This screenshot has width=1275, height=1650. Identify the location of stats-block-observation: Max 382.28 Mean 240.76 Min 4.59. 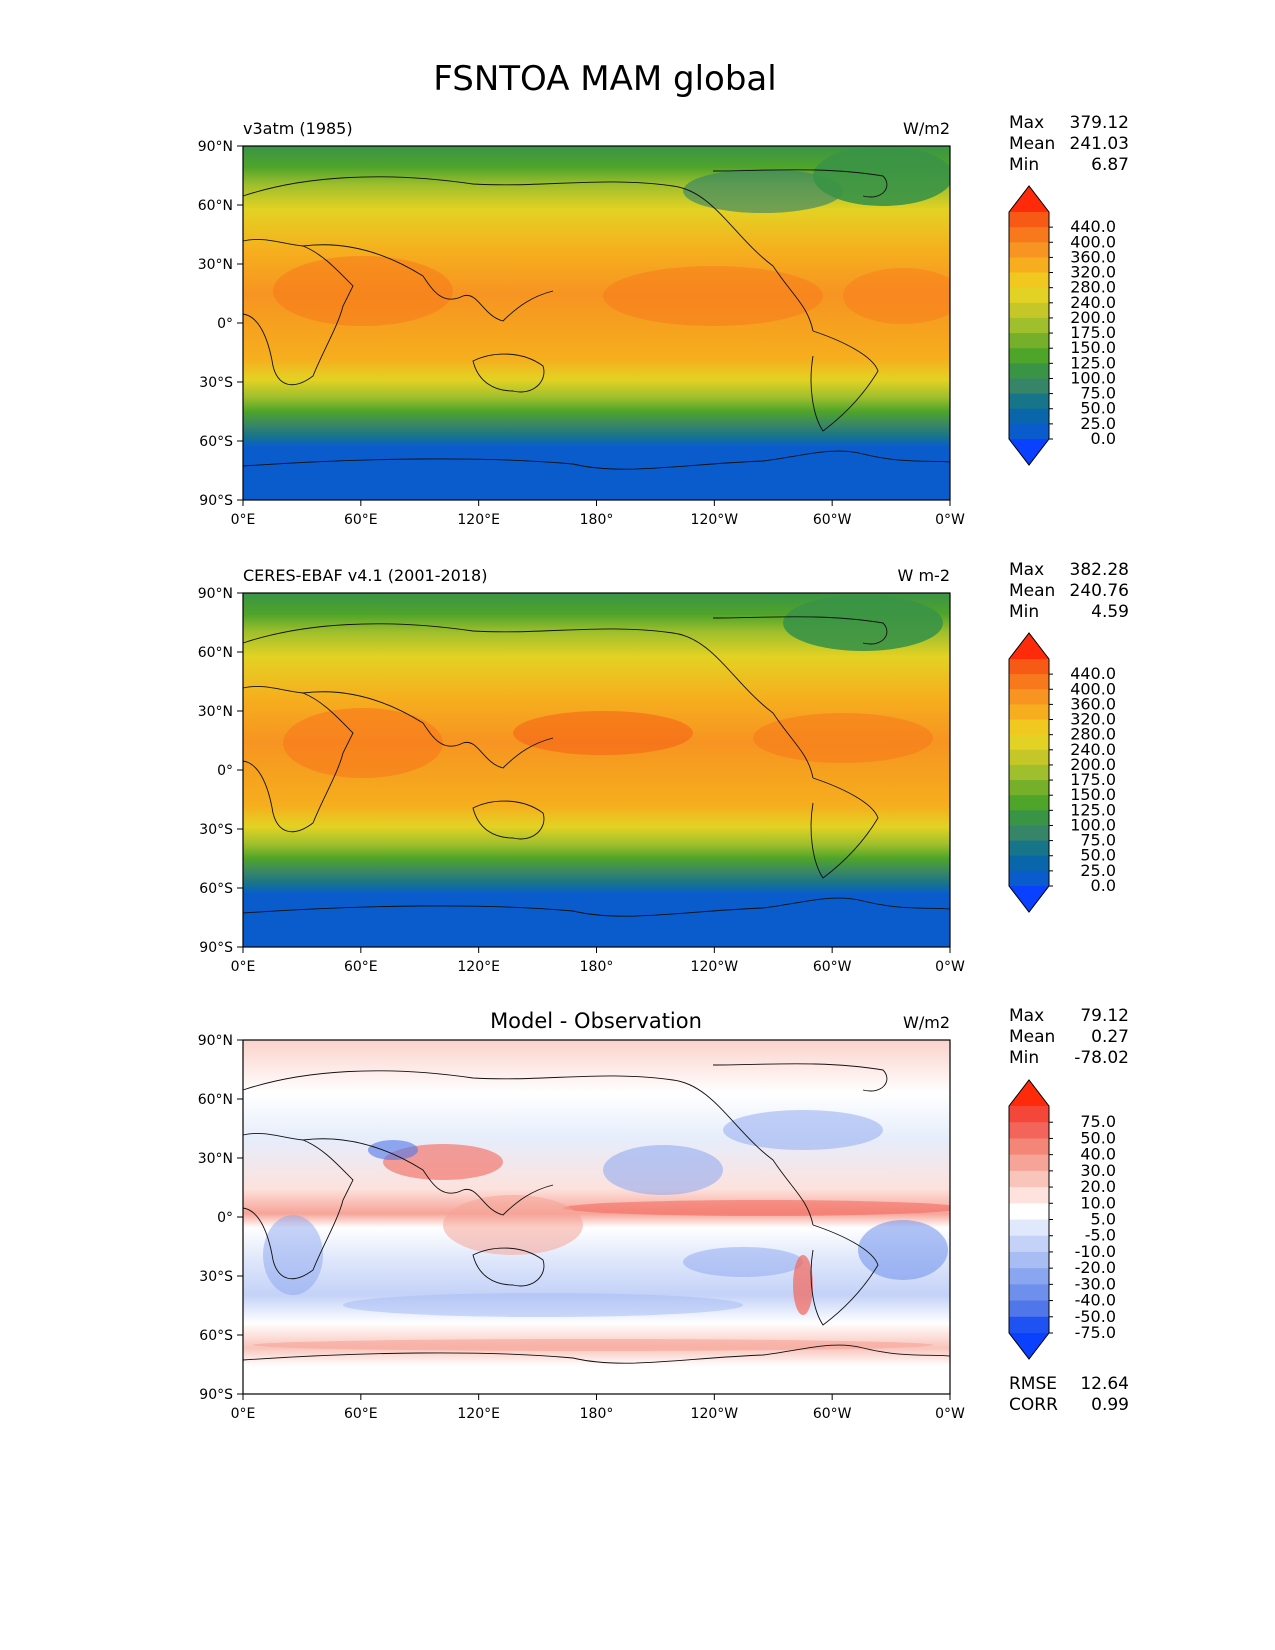
(1069, 591).